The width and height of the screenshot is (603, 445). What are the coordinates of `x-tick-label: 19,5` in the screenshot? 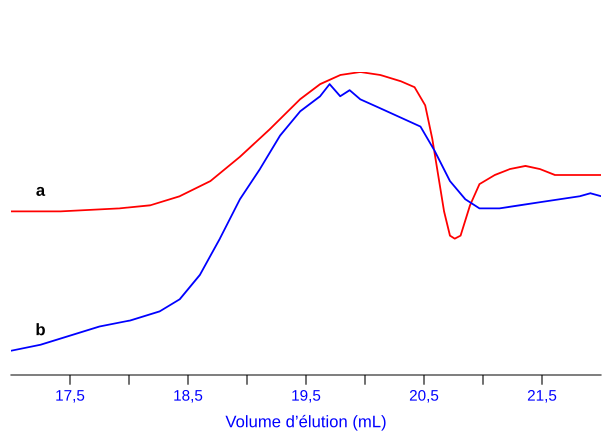 It's located at (306, 396).